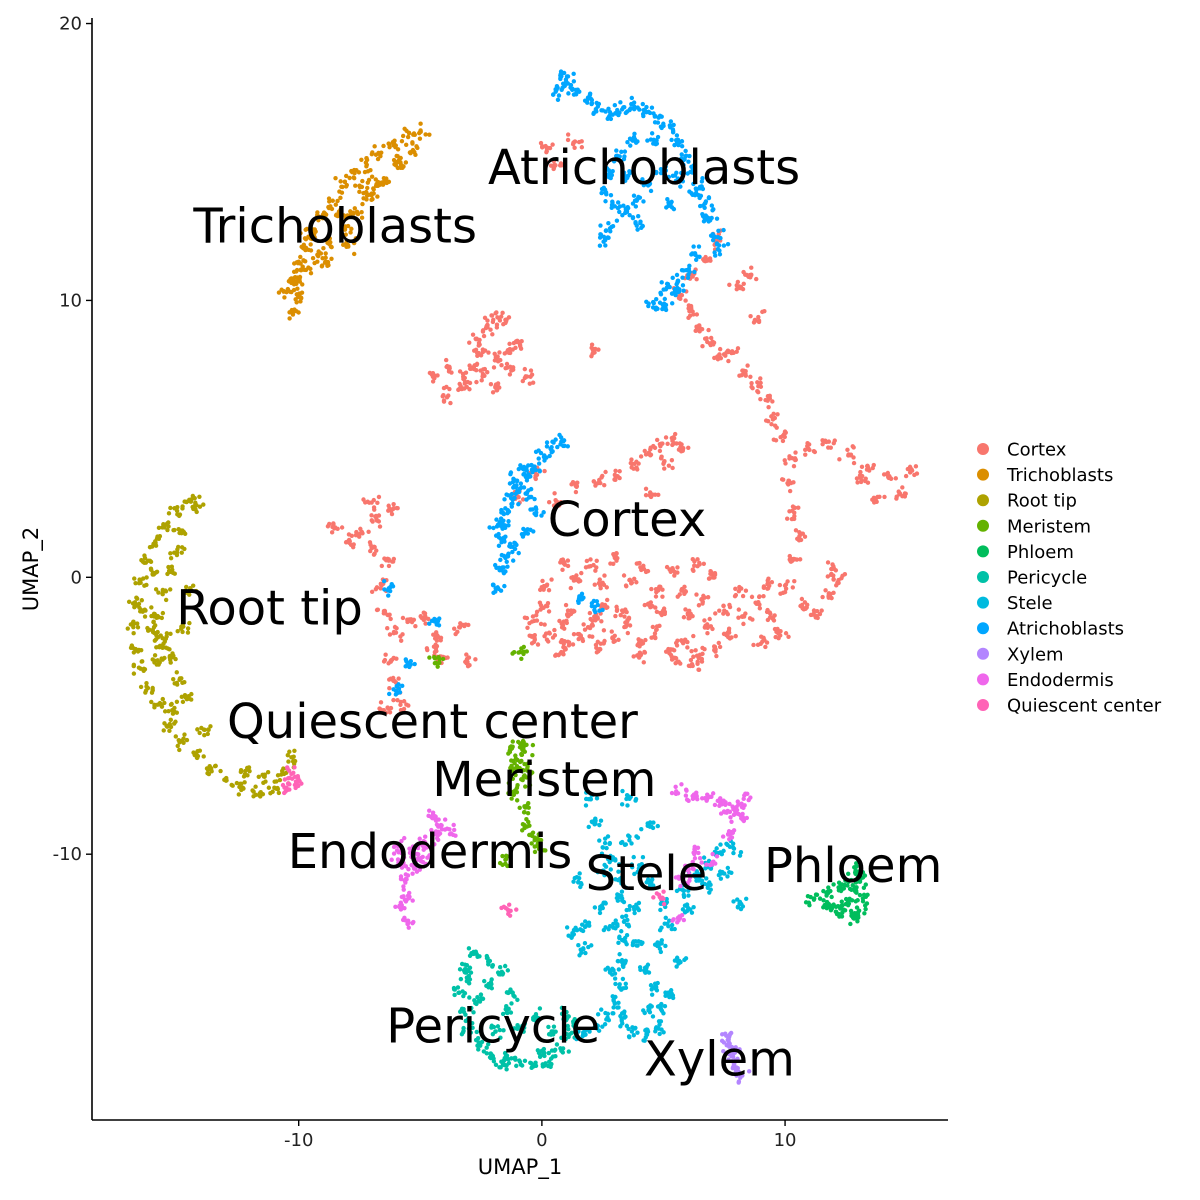  Describe the element at coordinates (1047, 578) in the screenshot. I see `legend-label: Pericycle` at that location.